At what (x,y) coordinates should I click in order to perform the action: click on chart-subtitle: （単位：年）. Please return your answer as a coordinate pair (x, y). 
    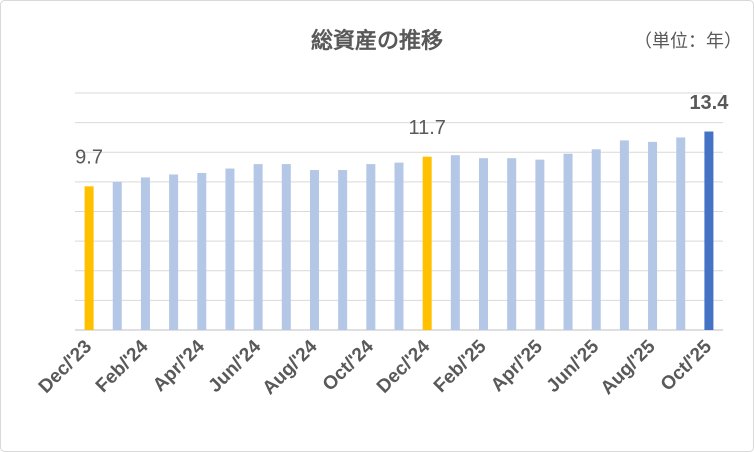
    Looking at the image, I should click on (688, 41).